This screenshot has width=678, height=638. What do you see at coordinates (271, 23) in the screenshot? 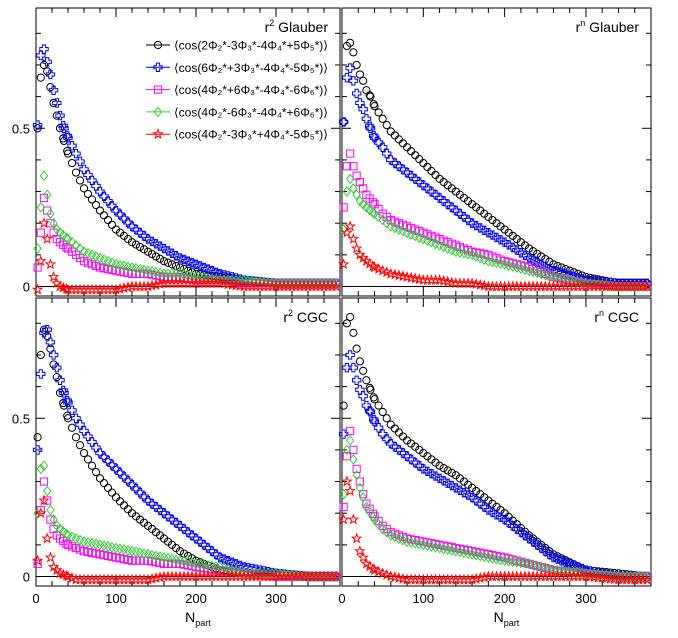
I see `panel-title-sup: 2` at bounding box center [271, 23].